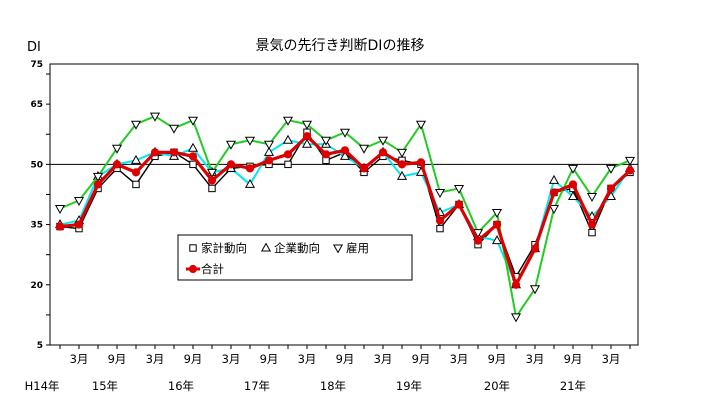  What do you see at coordinates (34, 47) in the screenshot?
I see `y-axis-unit: DI` at bounding box center [34, 47].